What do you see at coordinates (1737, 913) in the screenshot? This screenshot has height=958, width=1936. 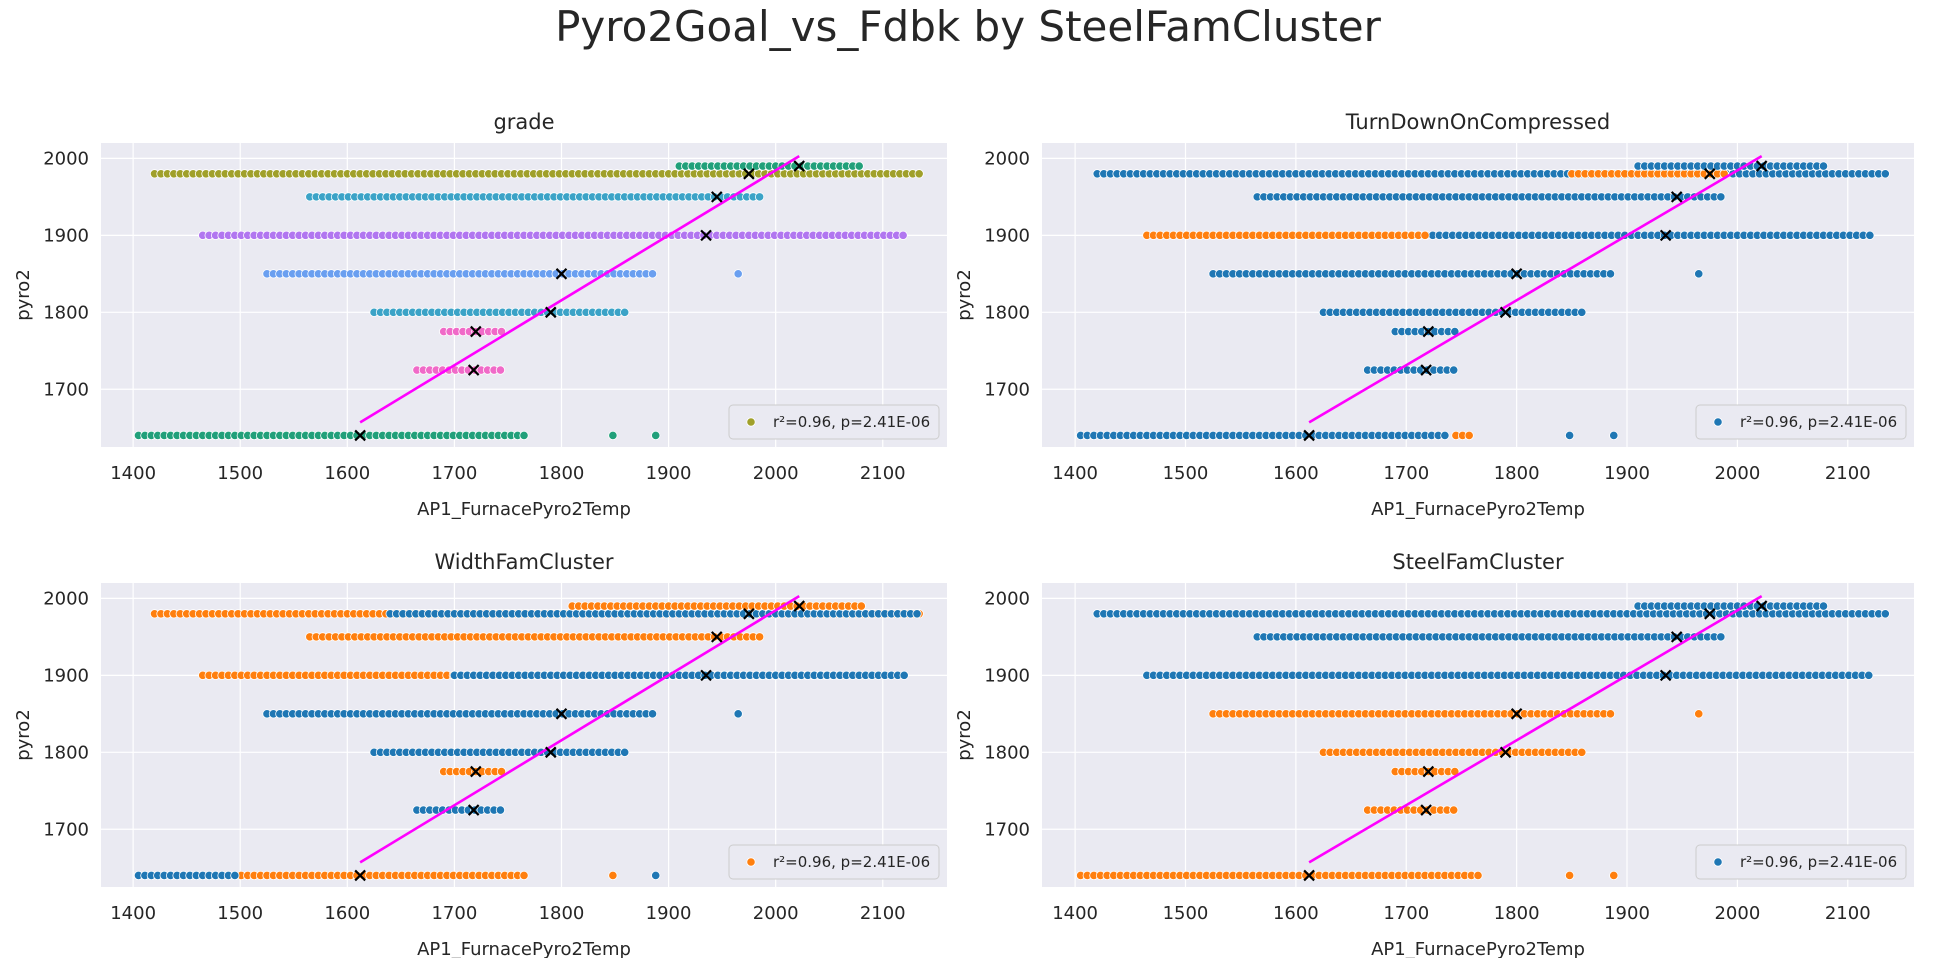 I see `x-tick-label: 2000` at bounding box center [1737, 913].